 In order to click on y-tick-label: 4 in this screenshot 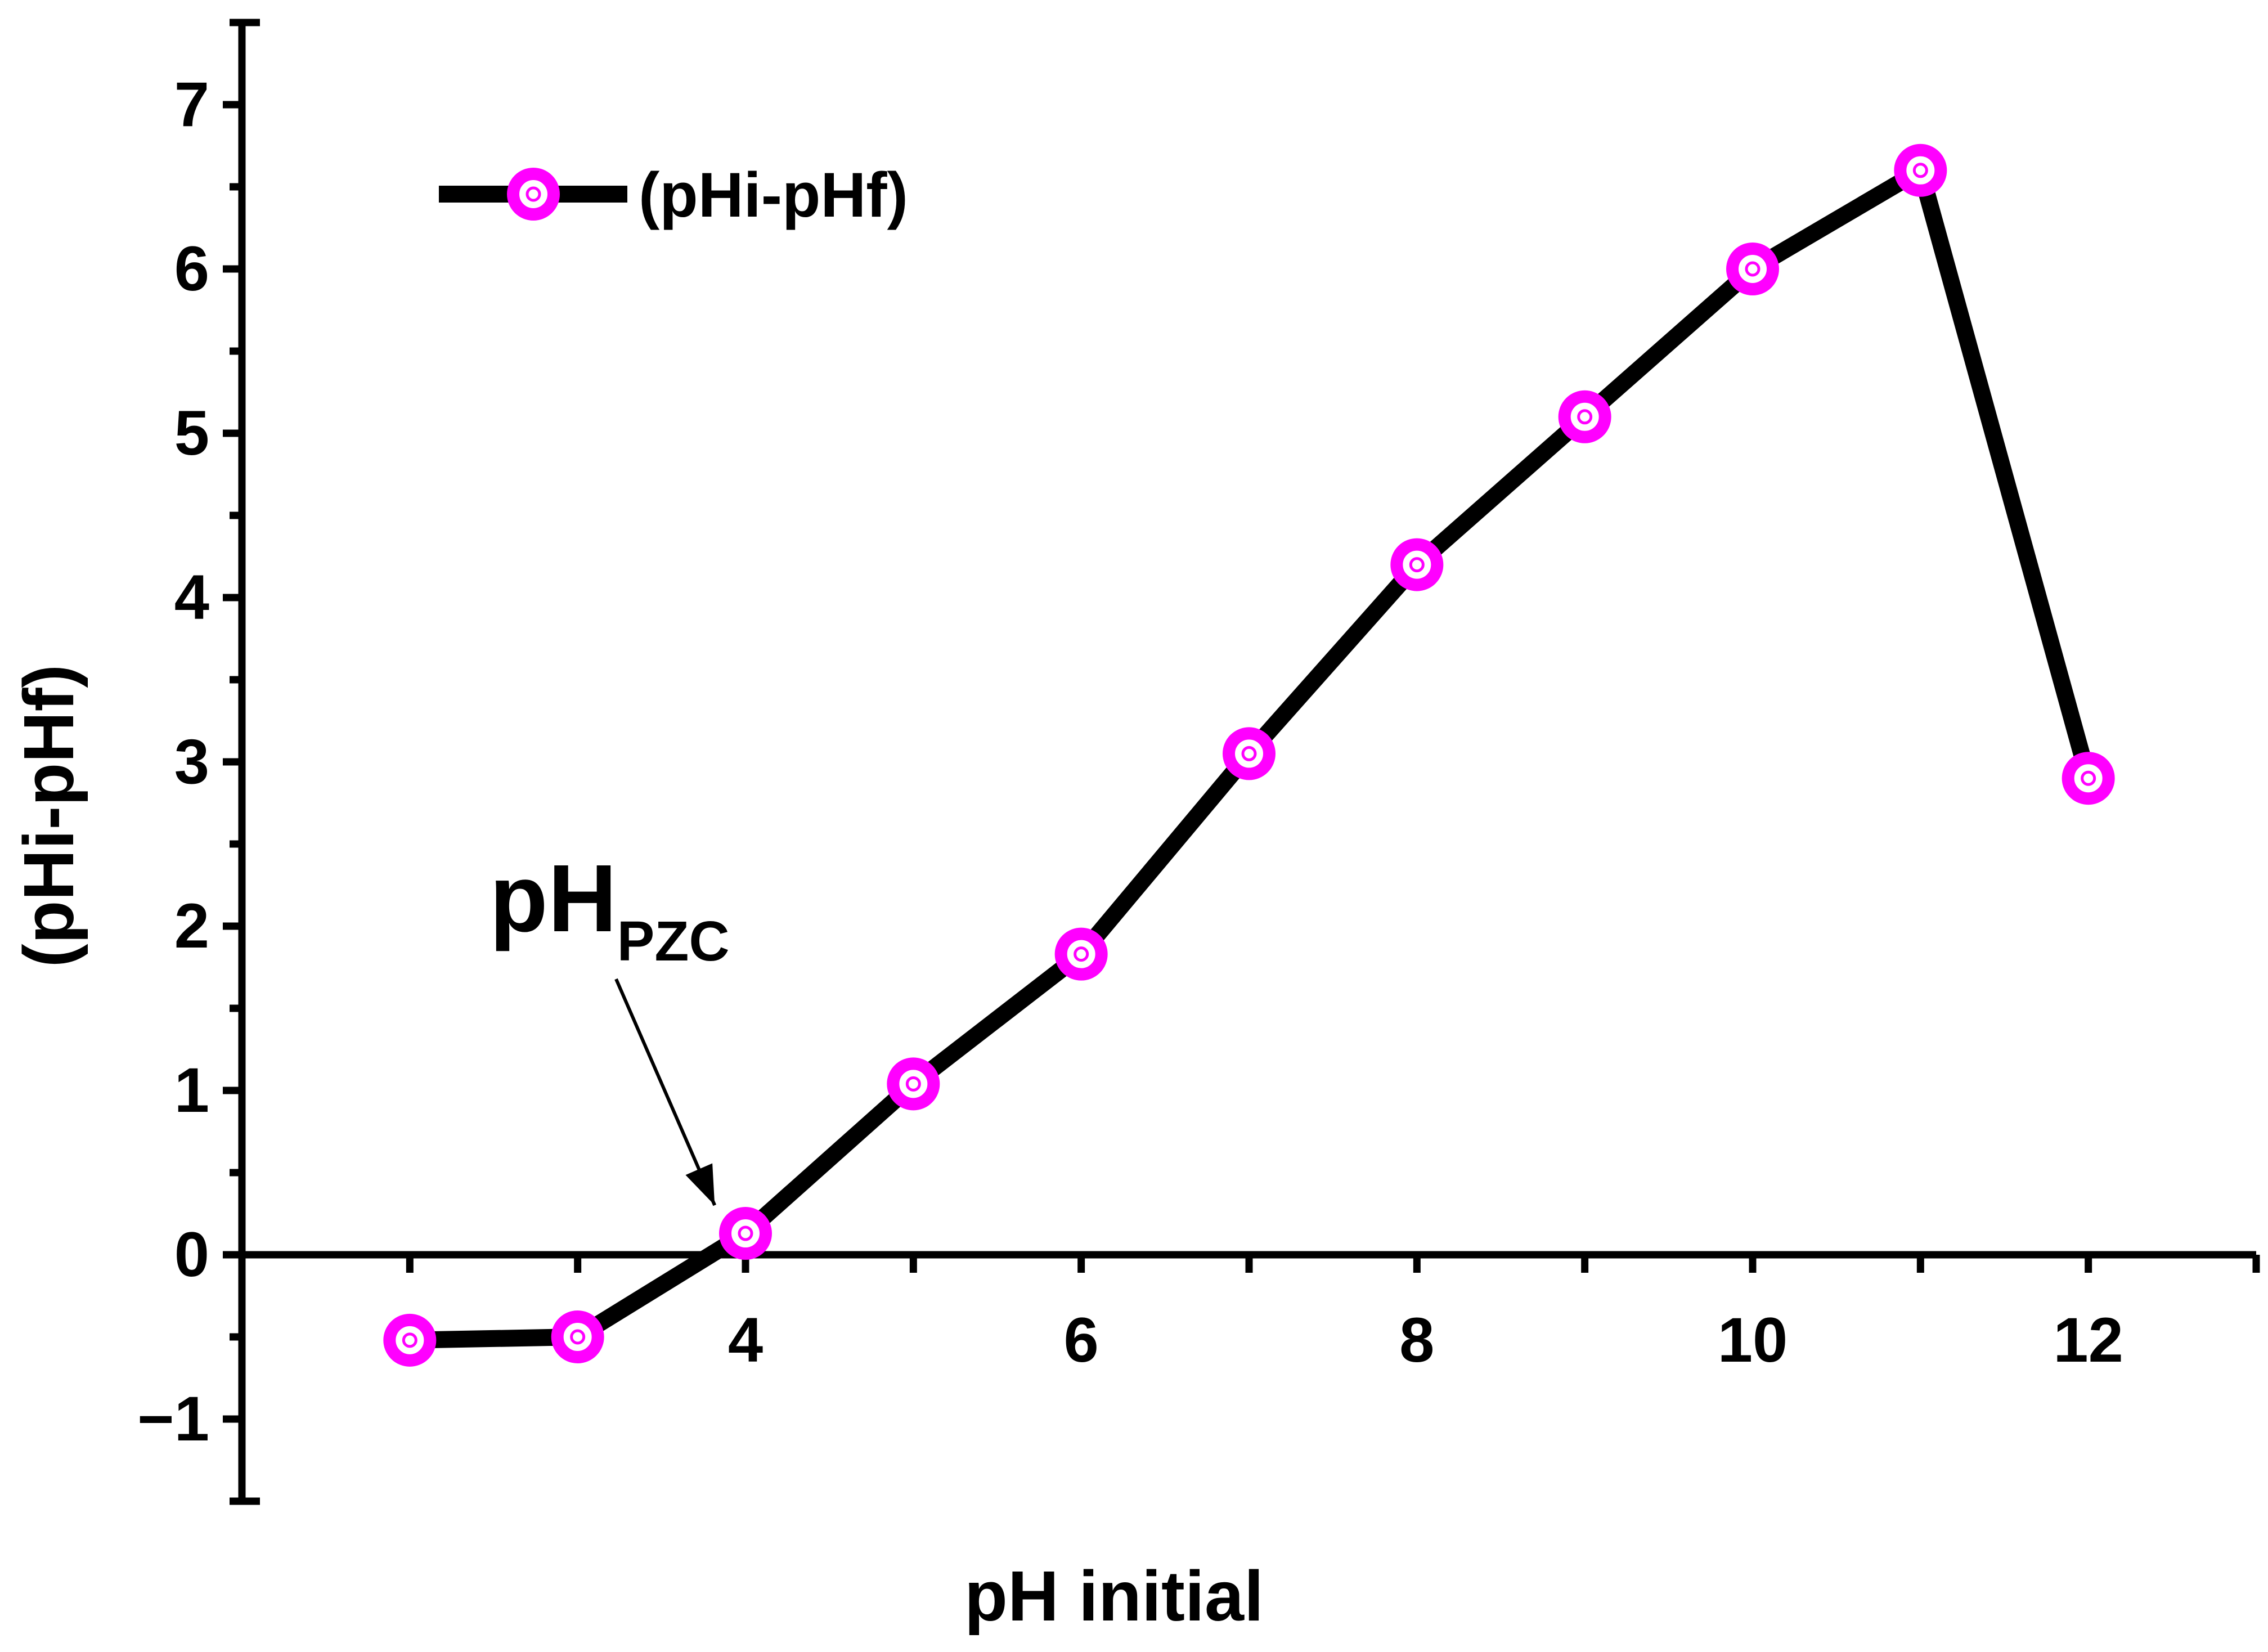, I will do `click(191, 597)`.